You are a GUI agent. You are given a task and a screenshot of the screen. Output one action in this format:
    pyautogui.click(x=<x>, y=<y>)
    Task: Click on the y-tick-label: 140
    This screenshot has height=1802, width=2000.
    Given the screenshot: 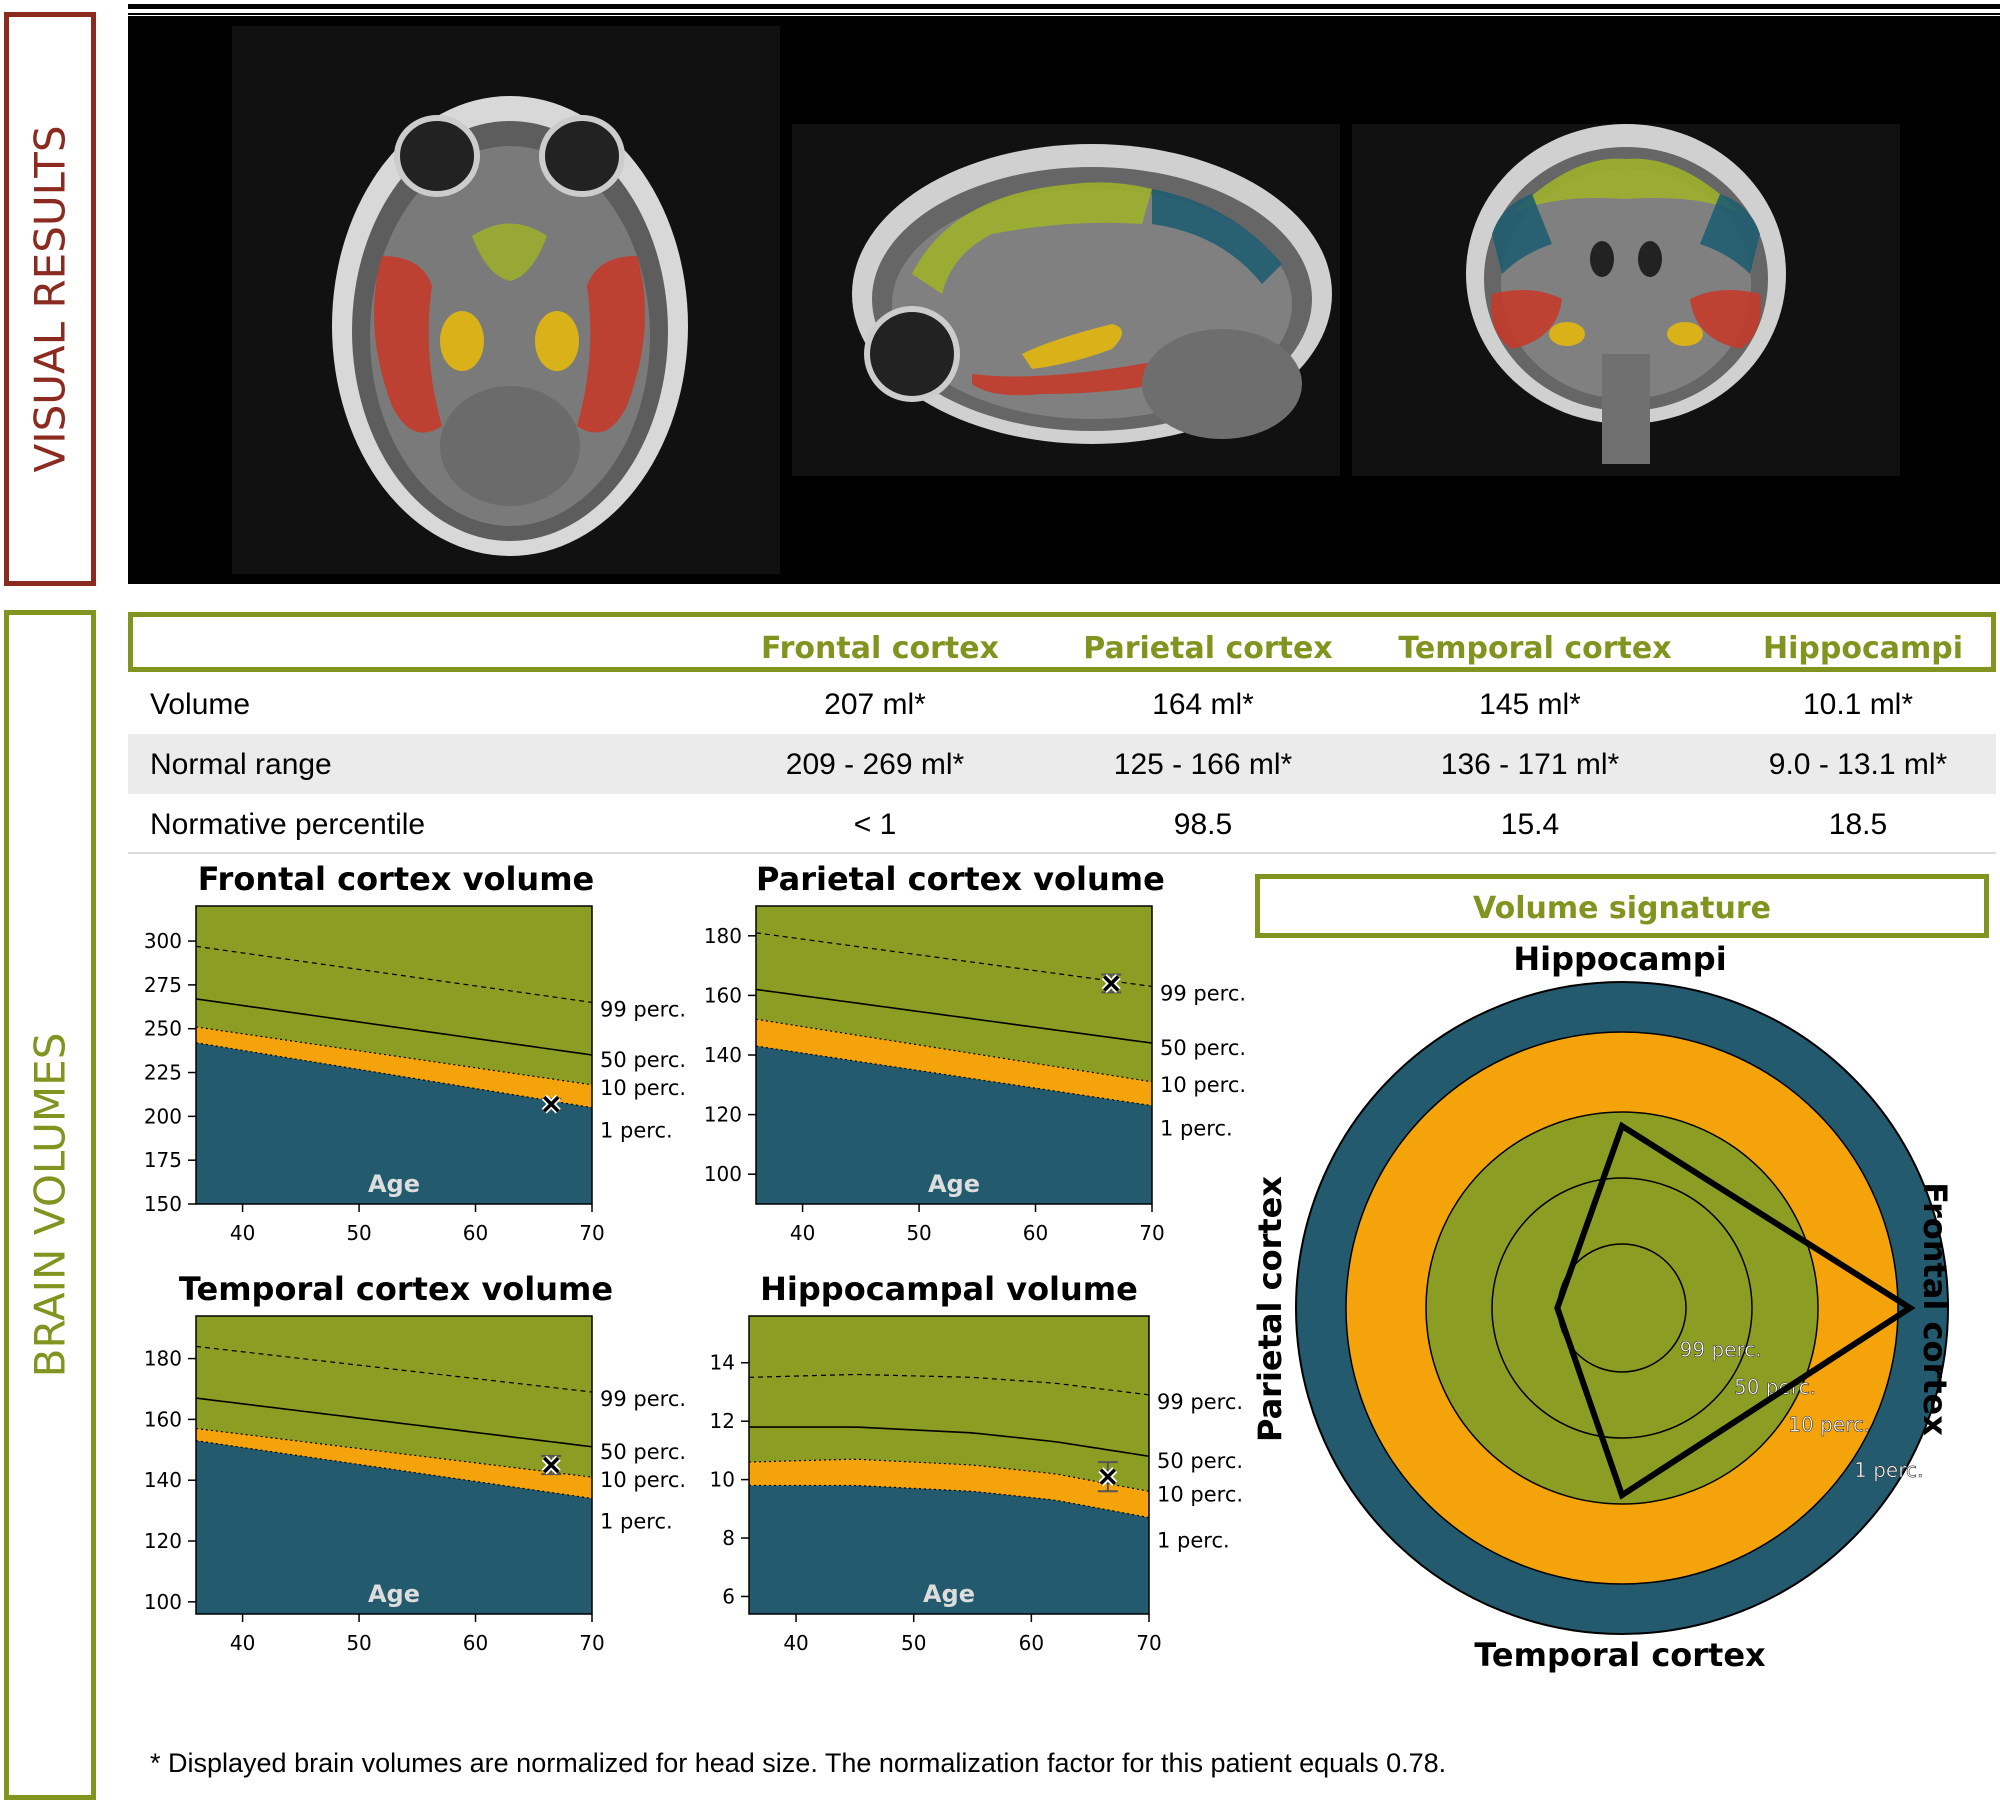 What is the action you would take?
    pyautogui.click(x=163, y=1480)
    